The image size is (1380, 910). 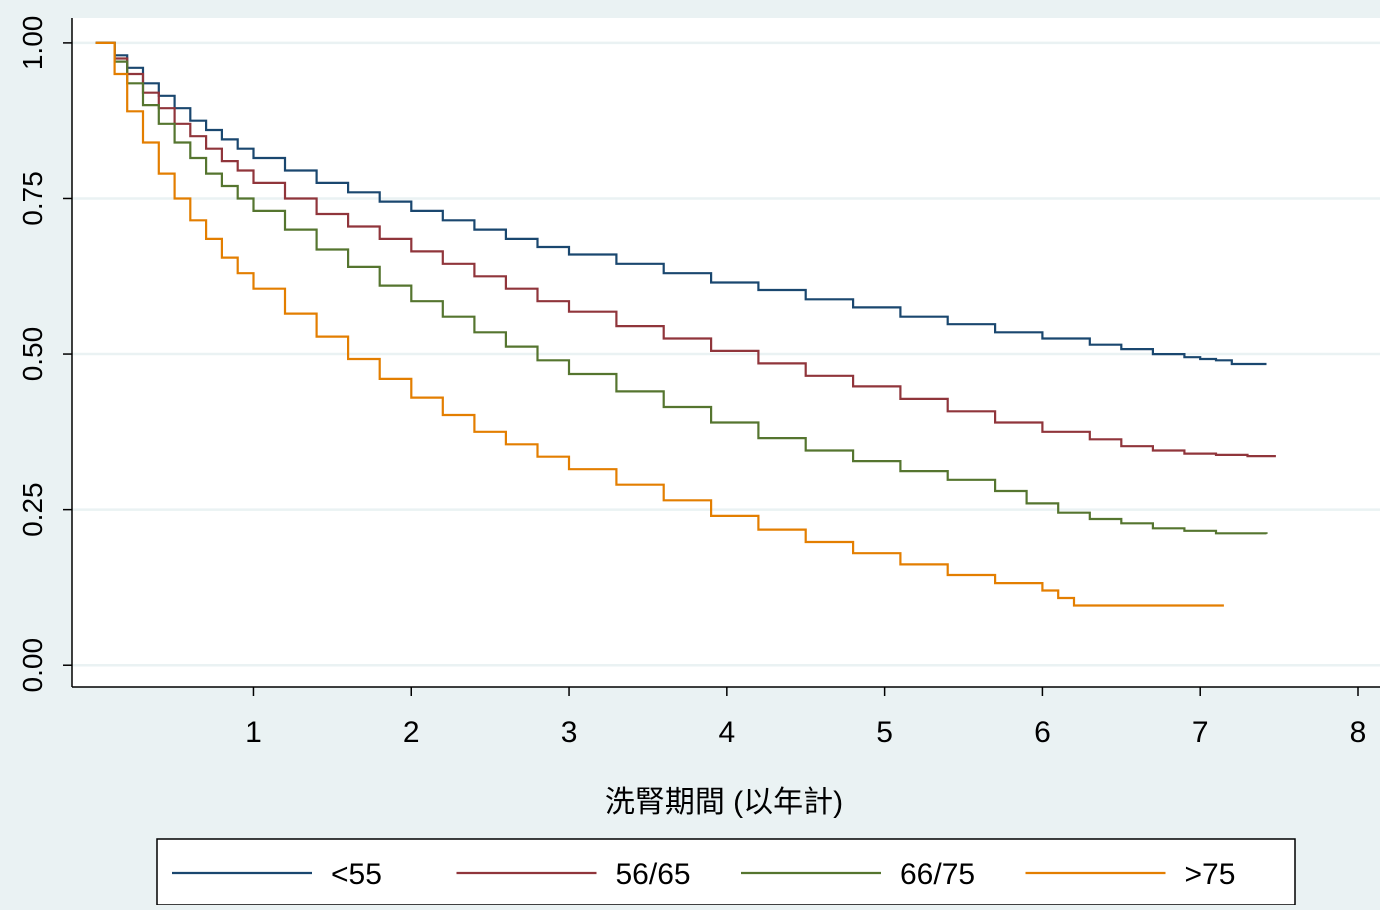 I want to click on legend-label: 56/65, so click(x=653, y=874).